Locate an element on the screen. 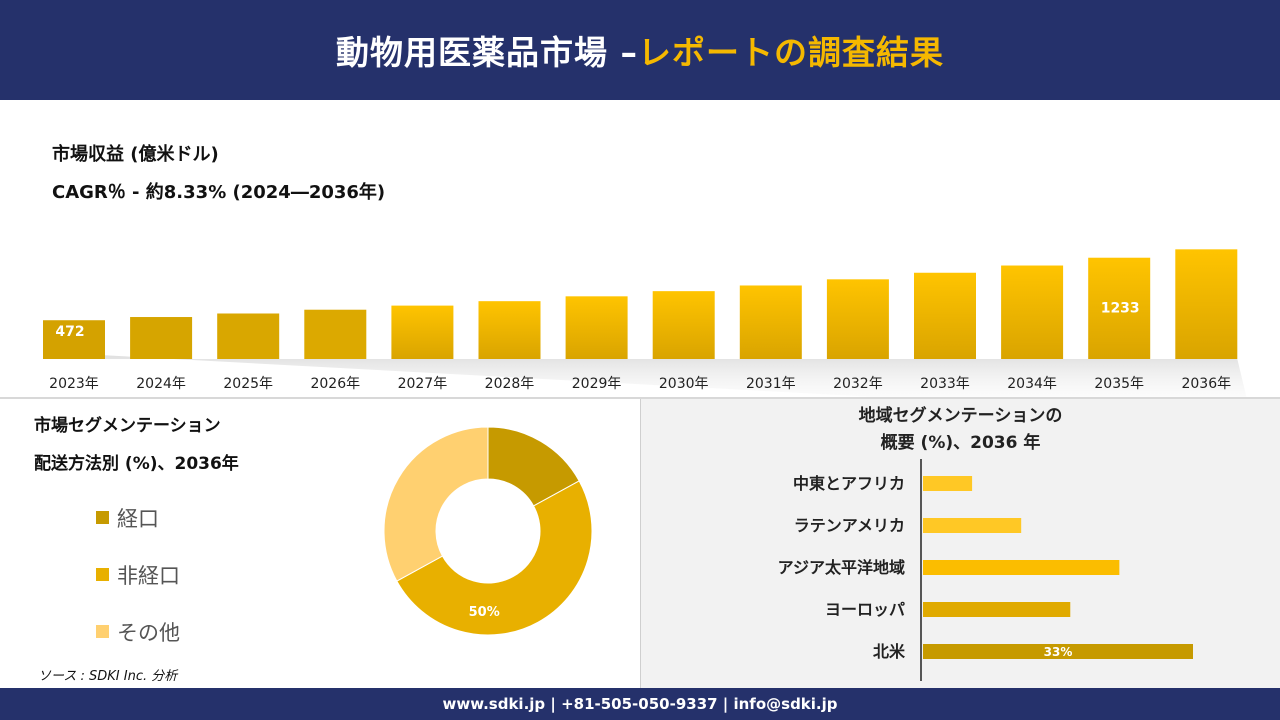  region-bar-ラテンアメリカ is located at coordinates (972, 525).